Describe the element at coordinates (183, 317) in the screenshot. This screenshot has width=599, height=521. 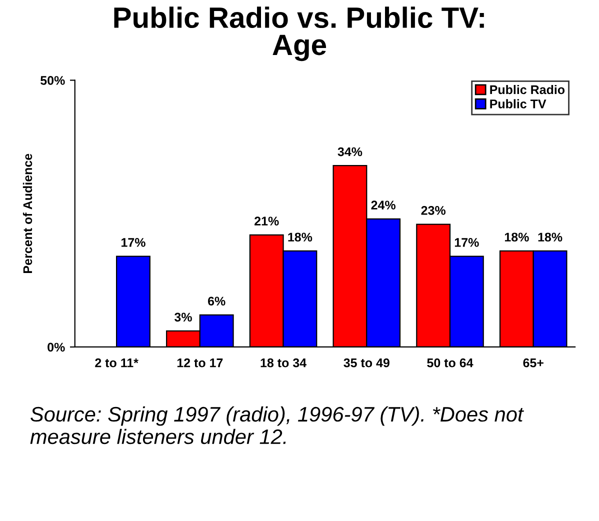
I see `data-label: 3%` at that location.